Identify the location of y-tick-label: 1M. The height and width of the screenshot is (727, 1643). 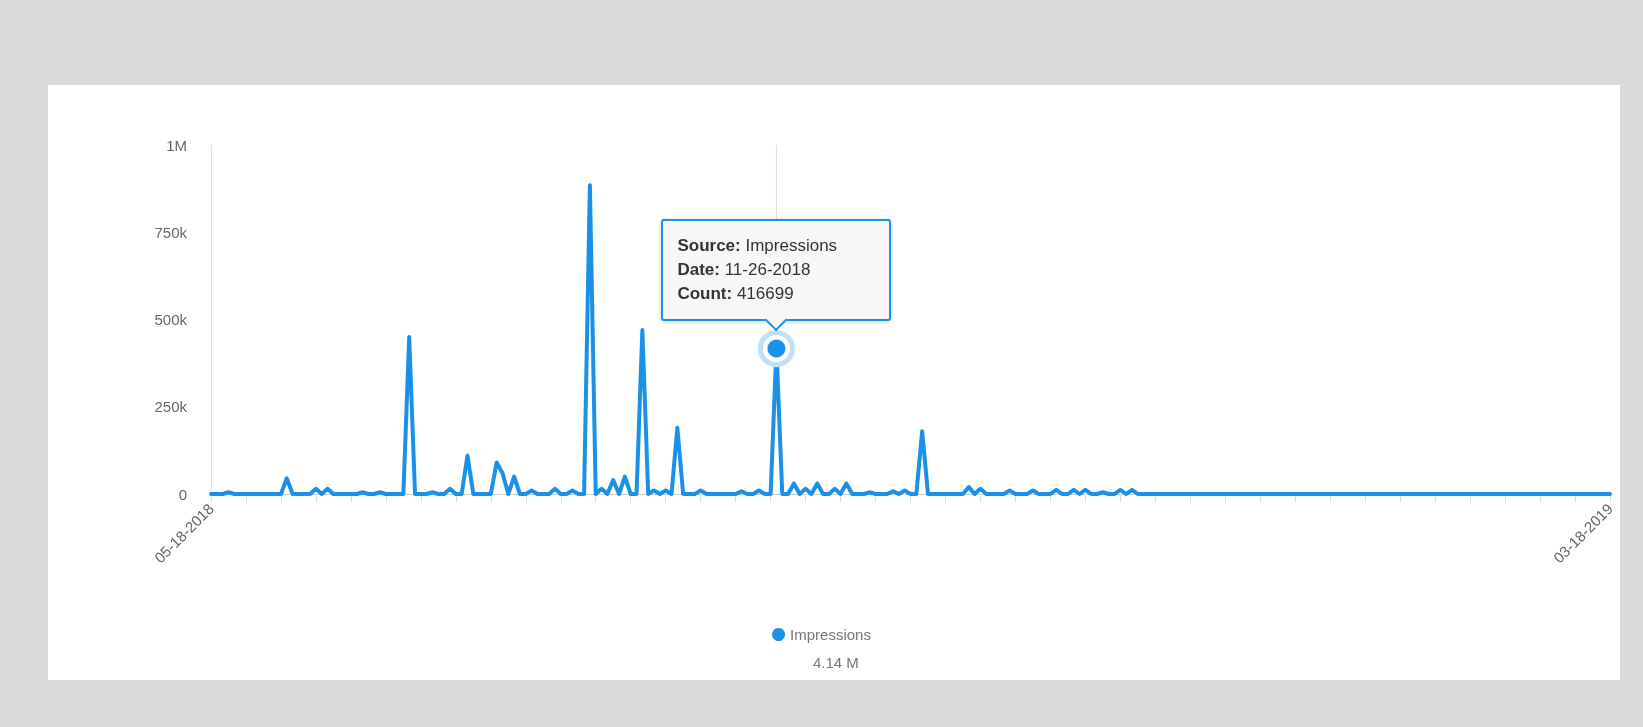
(176, 145).